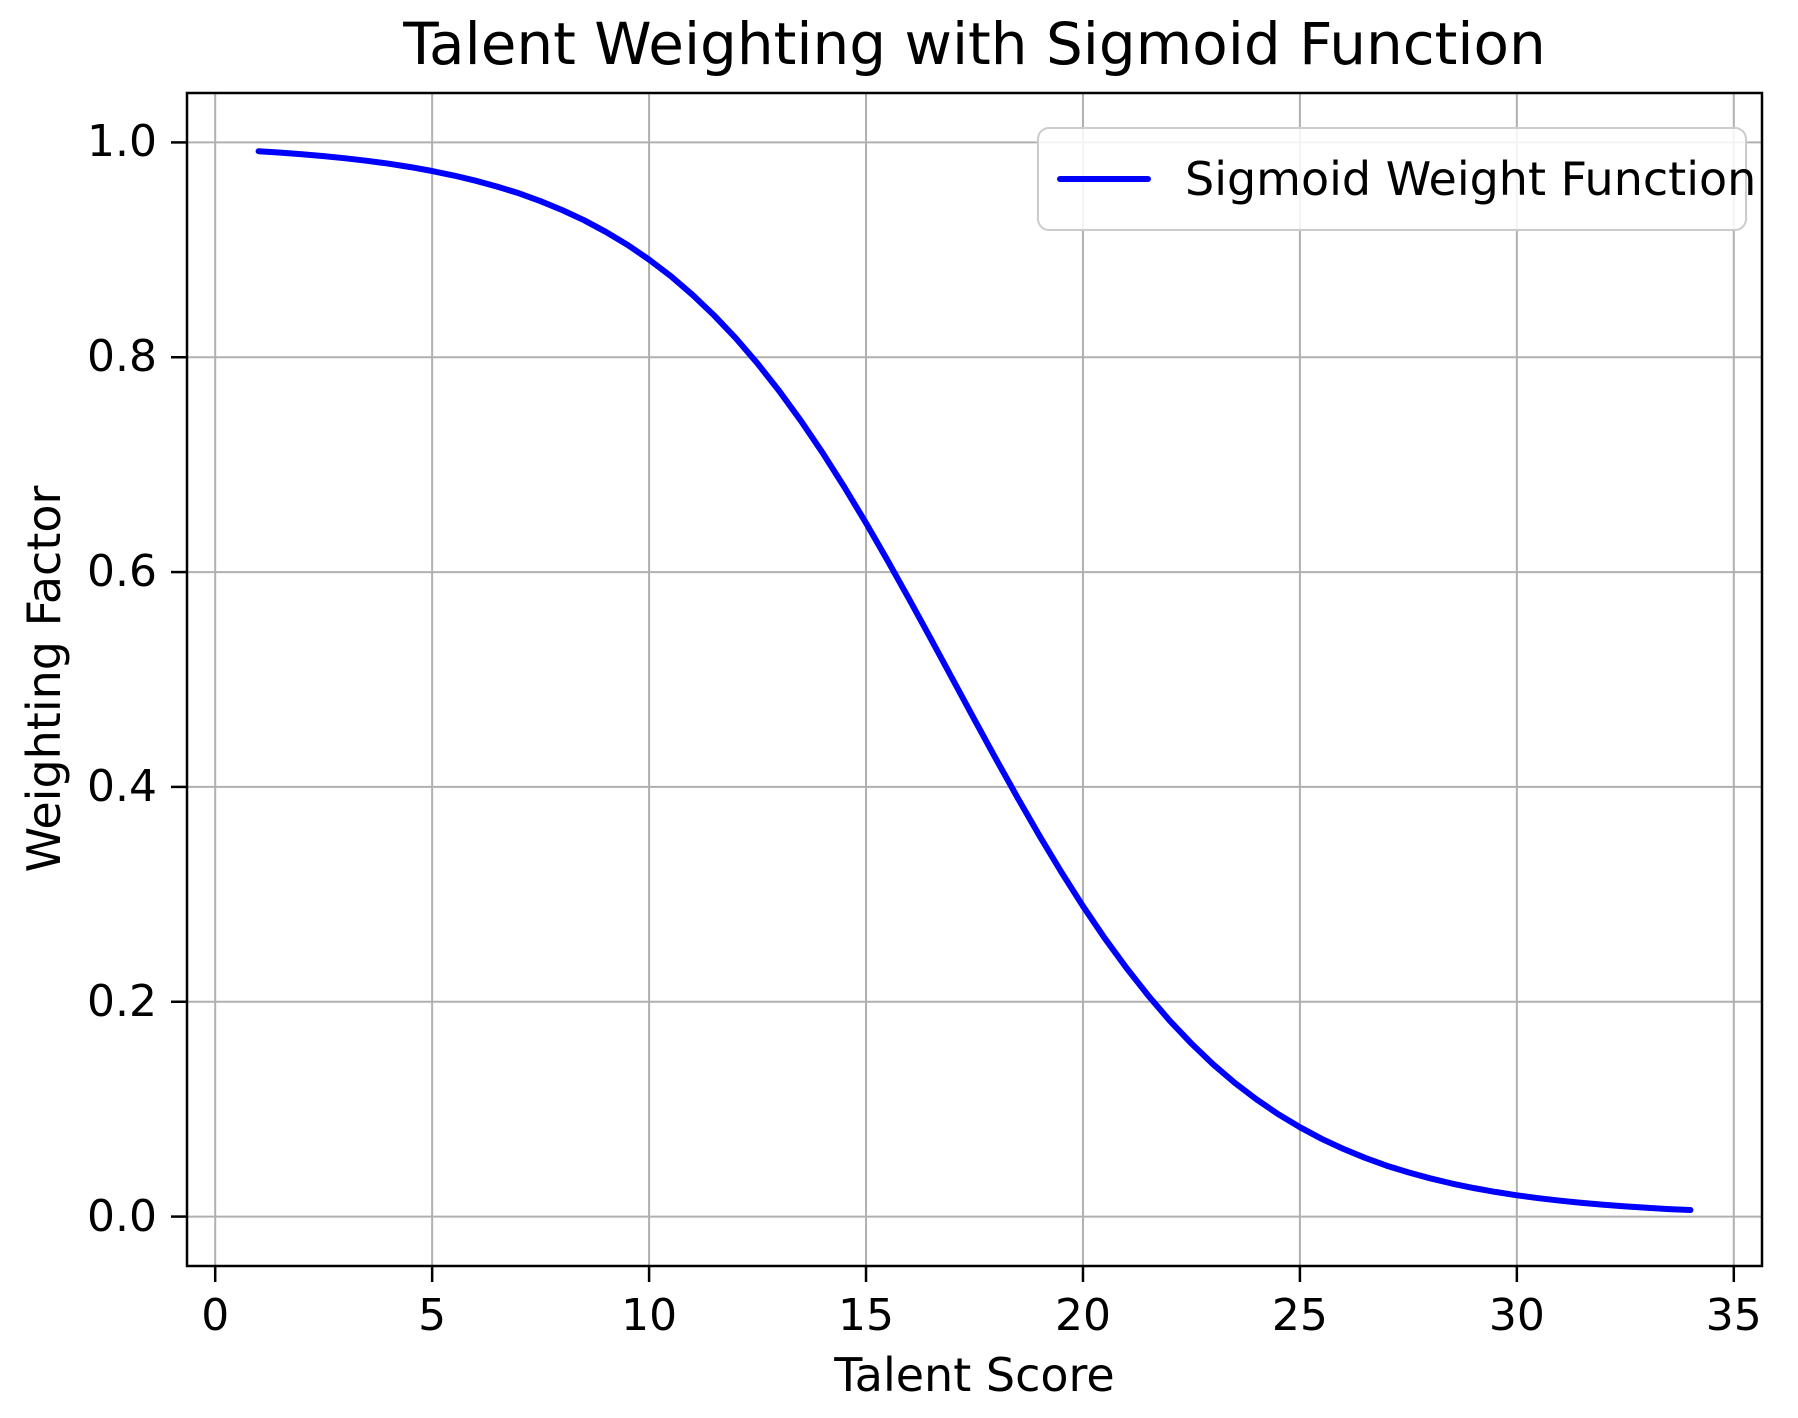  I want to click on y-tick-label: 0.4, so click(122, 786).